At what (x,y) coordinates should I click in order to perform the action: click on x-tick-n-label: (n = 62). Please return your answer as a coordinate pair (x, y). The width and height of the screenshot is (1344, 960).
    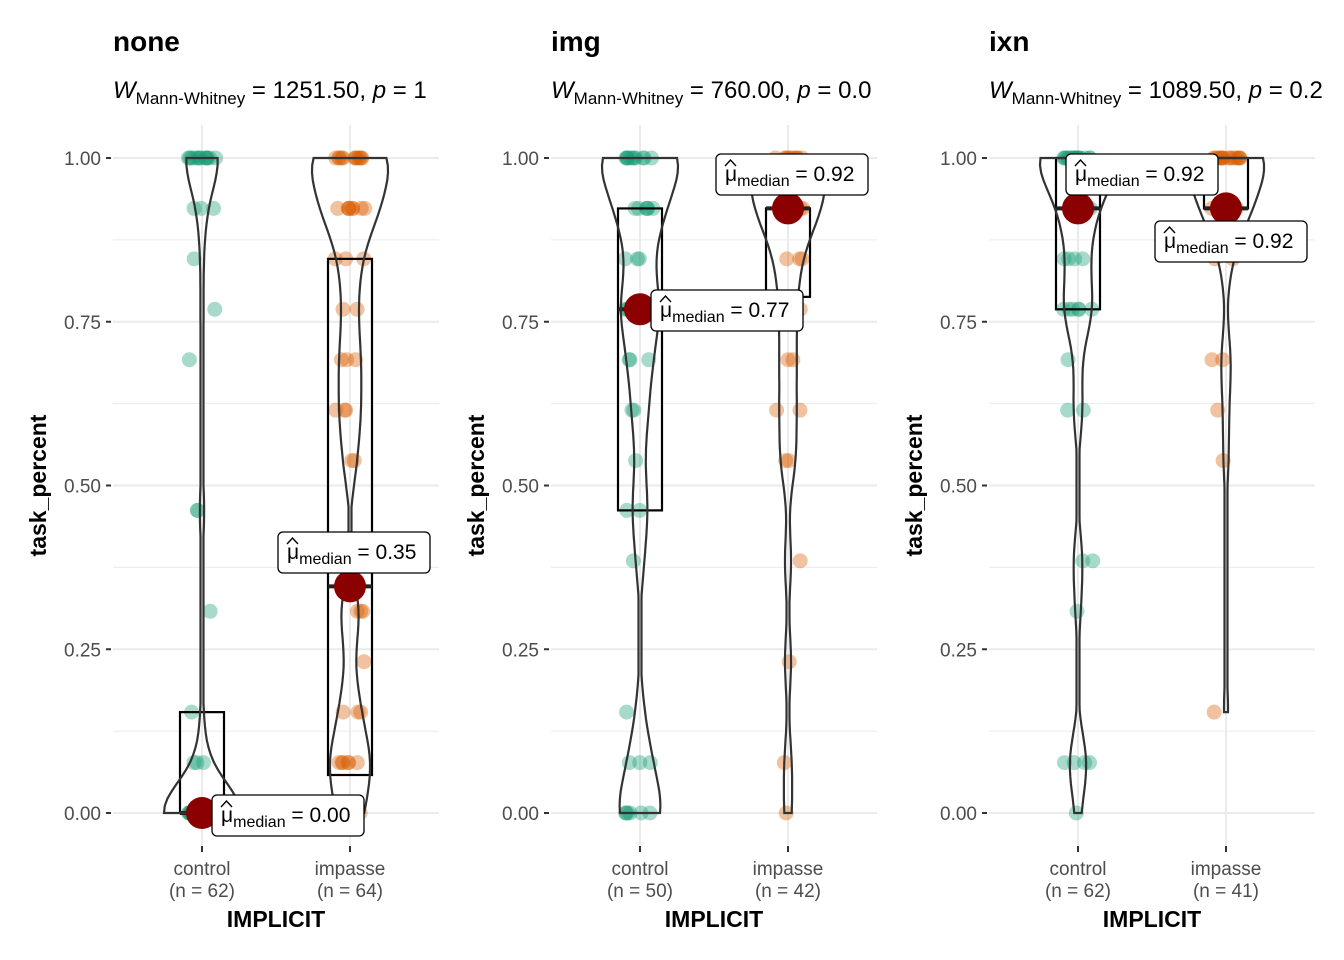
    Looking at the image, I should click on (1078, 891).